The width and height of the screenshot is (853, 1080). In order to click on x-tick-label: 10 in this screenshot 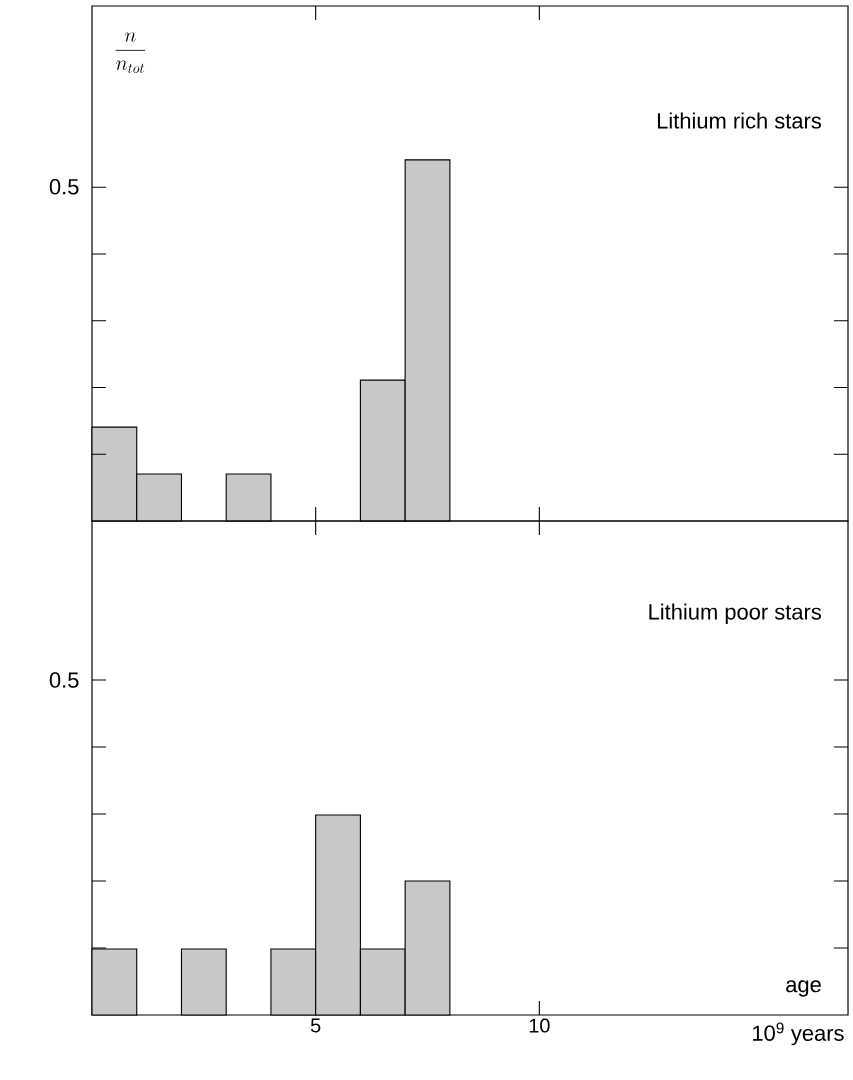, I will do `click(539, 1025)`.